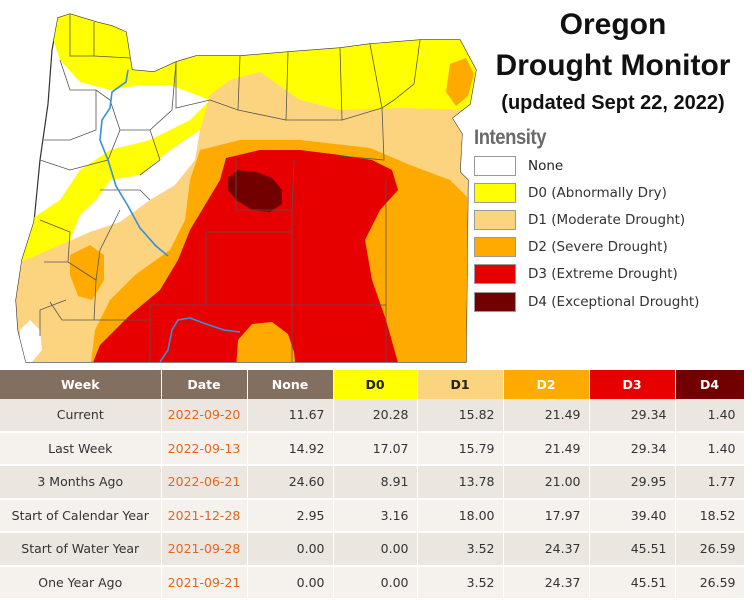 This screenshot has height=600, width=752. I want to click on legend-title: Intensity, so click(510, 137).